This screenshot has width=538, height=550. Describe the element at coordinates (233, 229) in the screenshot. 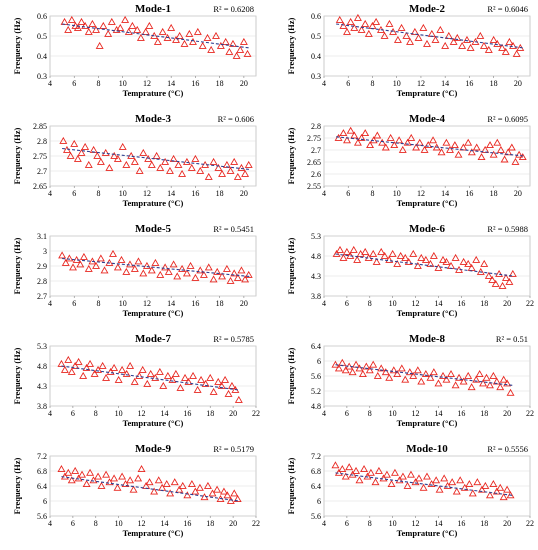

I see `r-squared-label: R² = 0.5451` at that location.